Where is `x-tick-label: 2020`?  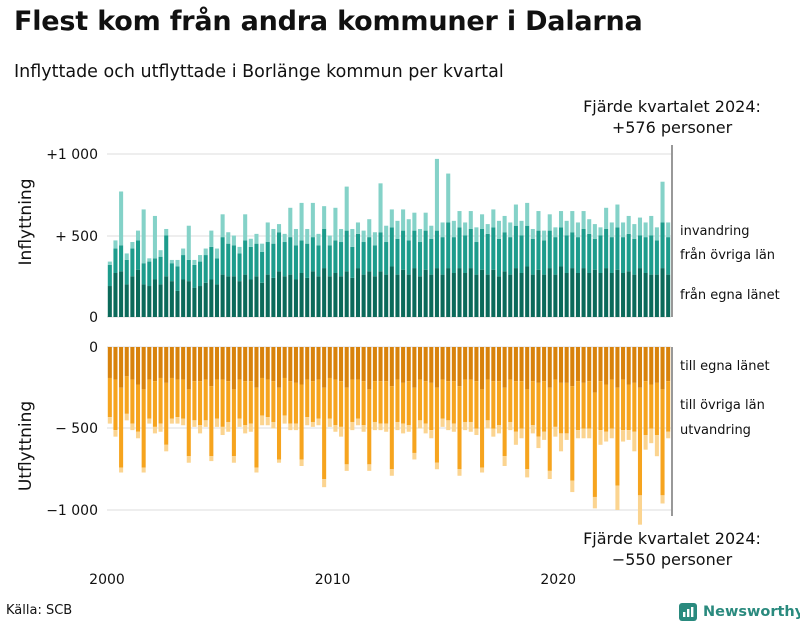 x-tick-label: 2020 is located at coordinates (558, 580).